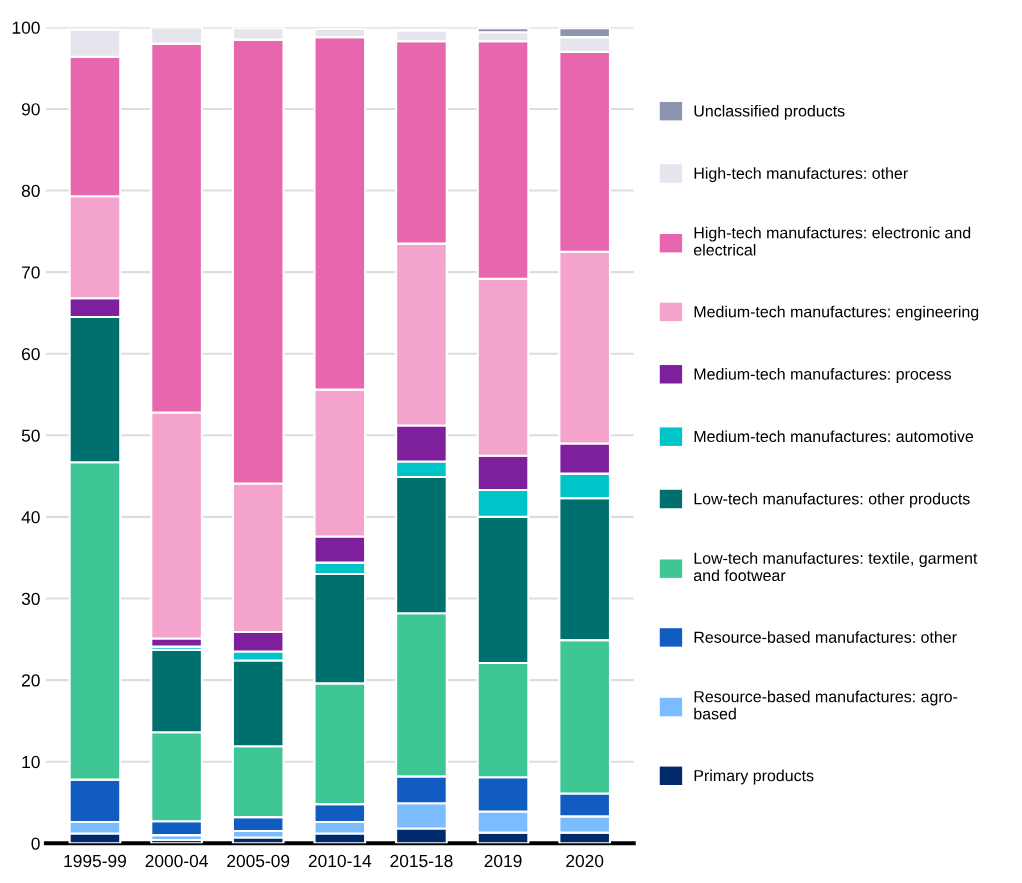 The height and width of the screenshot is (883, 1022). I want to click on x-tick-label: 1995-99, so click(95, 861).